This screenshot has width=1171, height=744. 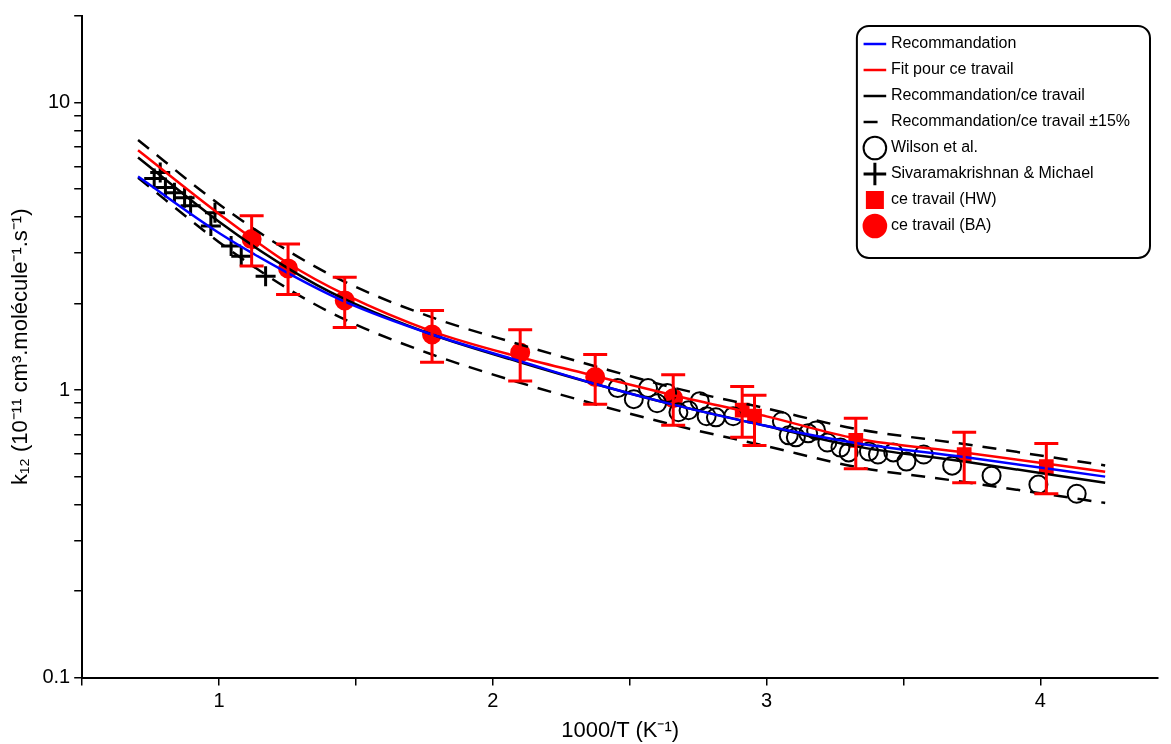 What do you see at coordinates (1040, 700) in the screenshot?
I see `x-tick-label: 4` at bounding box center [1040, 700].